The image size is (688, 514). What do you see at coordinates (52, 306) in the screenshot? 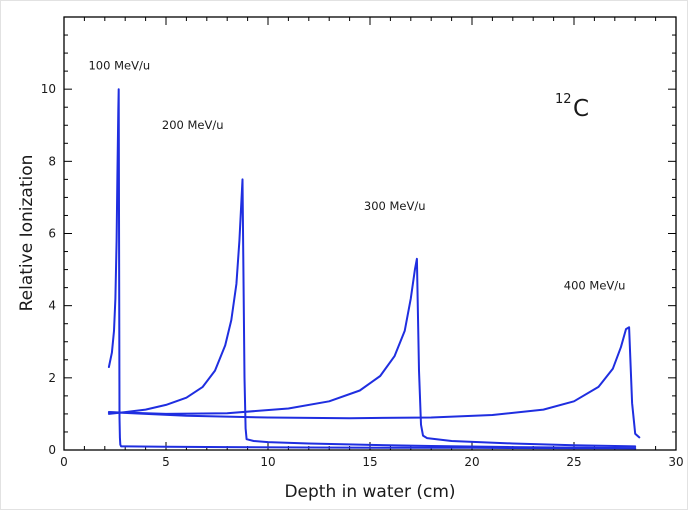
I see `y-tick-label: 4` at bounding box center [52, 306].